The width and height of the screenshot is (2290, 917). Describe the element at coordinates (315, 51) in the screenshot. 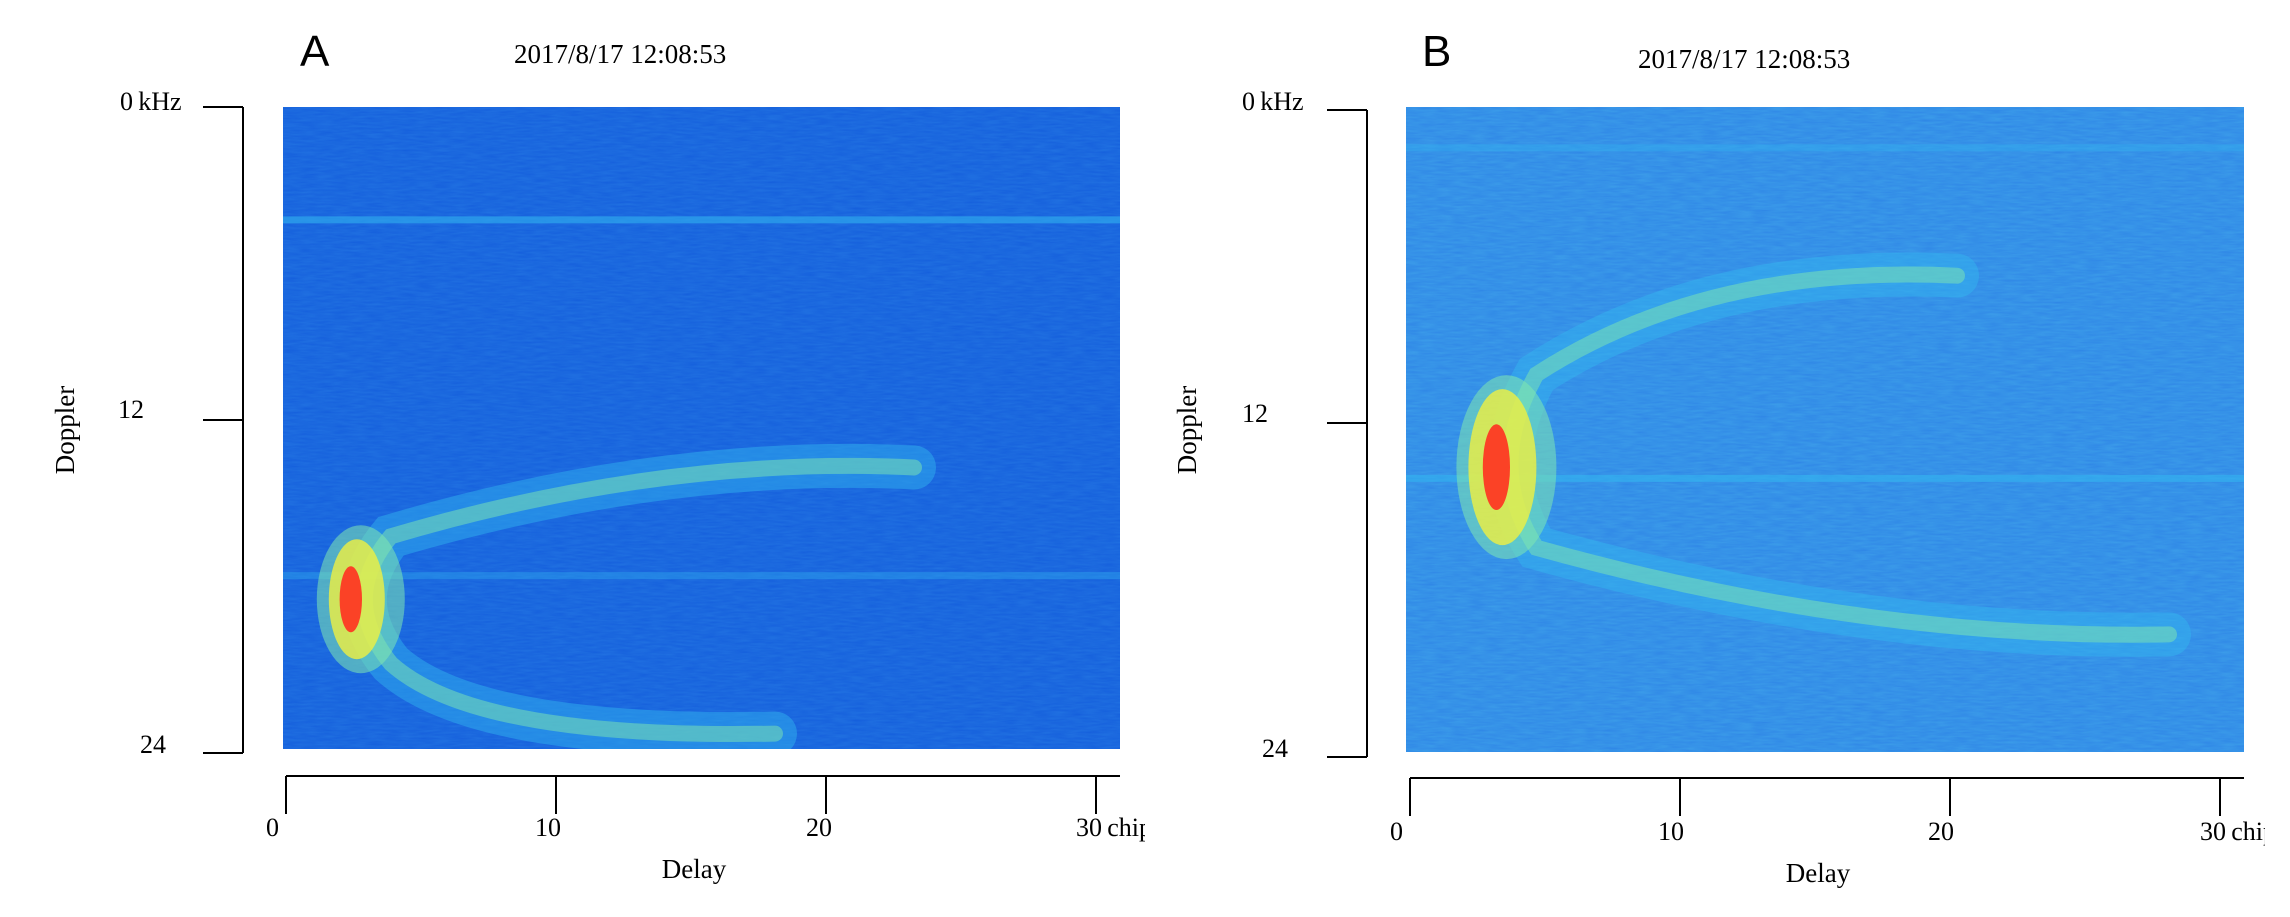

I see `panel-label: A` at that location.